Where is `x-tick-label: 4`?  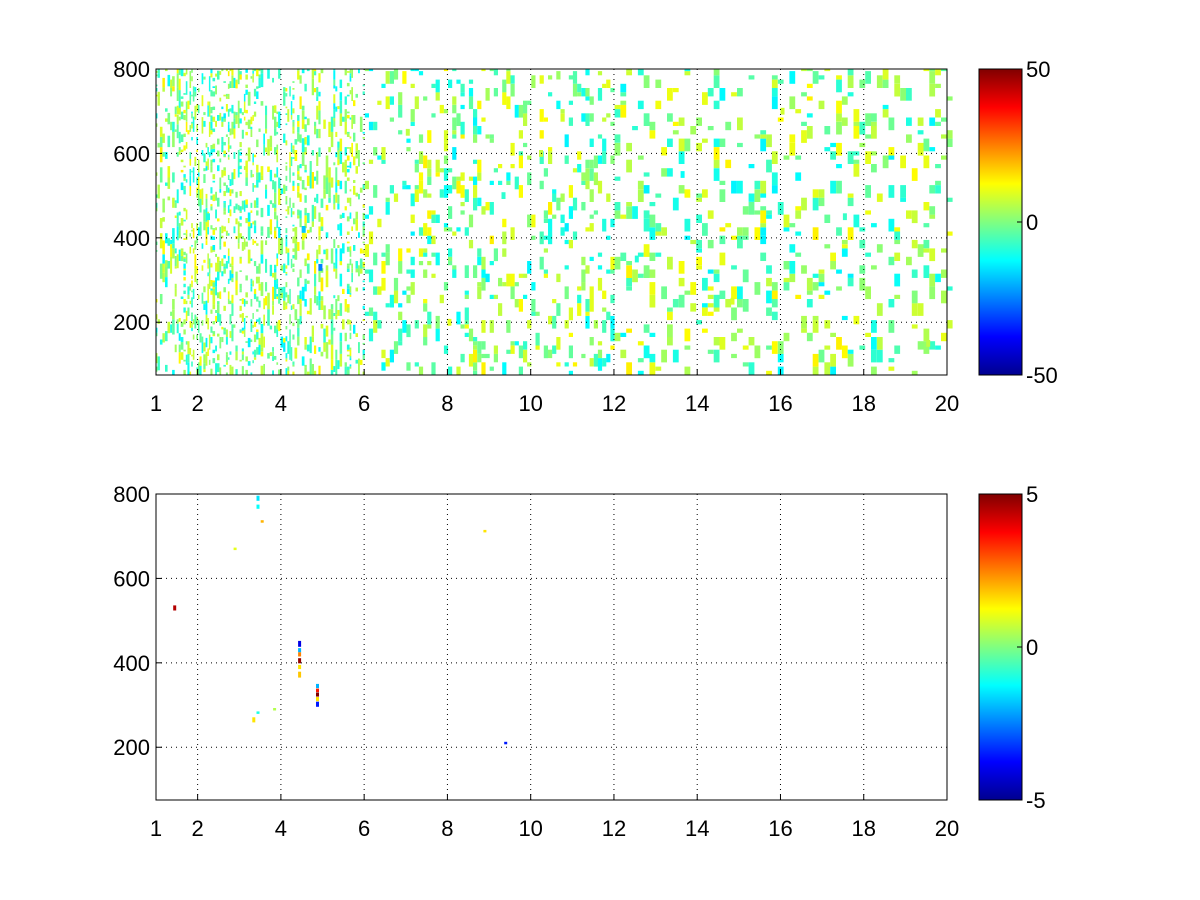
x-tick-label: 4 is located at coordinates (281, 828).